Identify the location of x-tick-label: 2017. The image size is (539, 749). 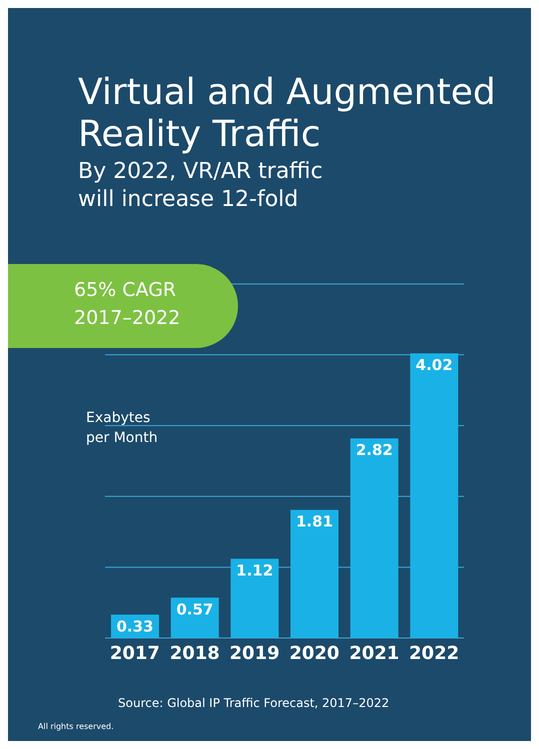
(135, 653).